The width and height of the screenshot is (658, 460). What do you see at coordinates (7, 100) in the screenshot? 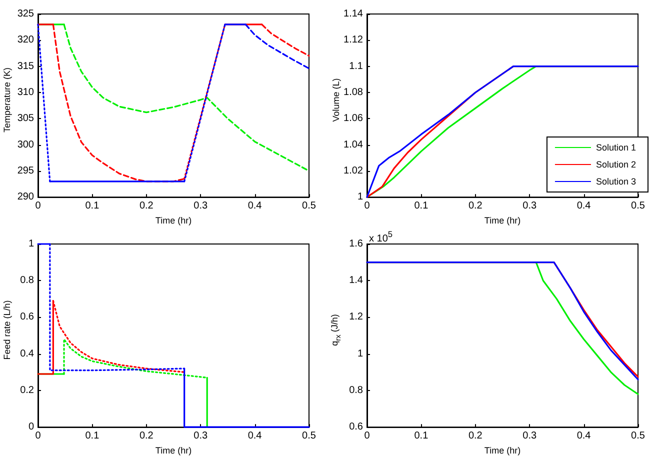
I see `y-axis-title: Temperature (K)` at bounding box center [7, 100].